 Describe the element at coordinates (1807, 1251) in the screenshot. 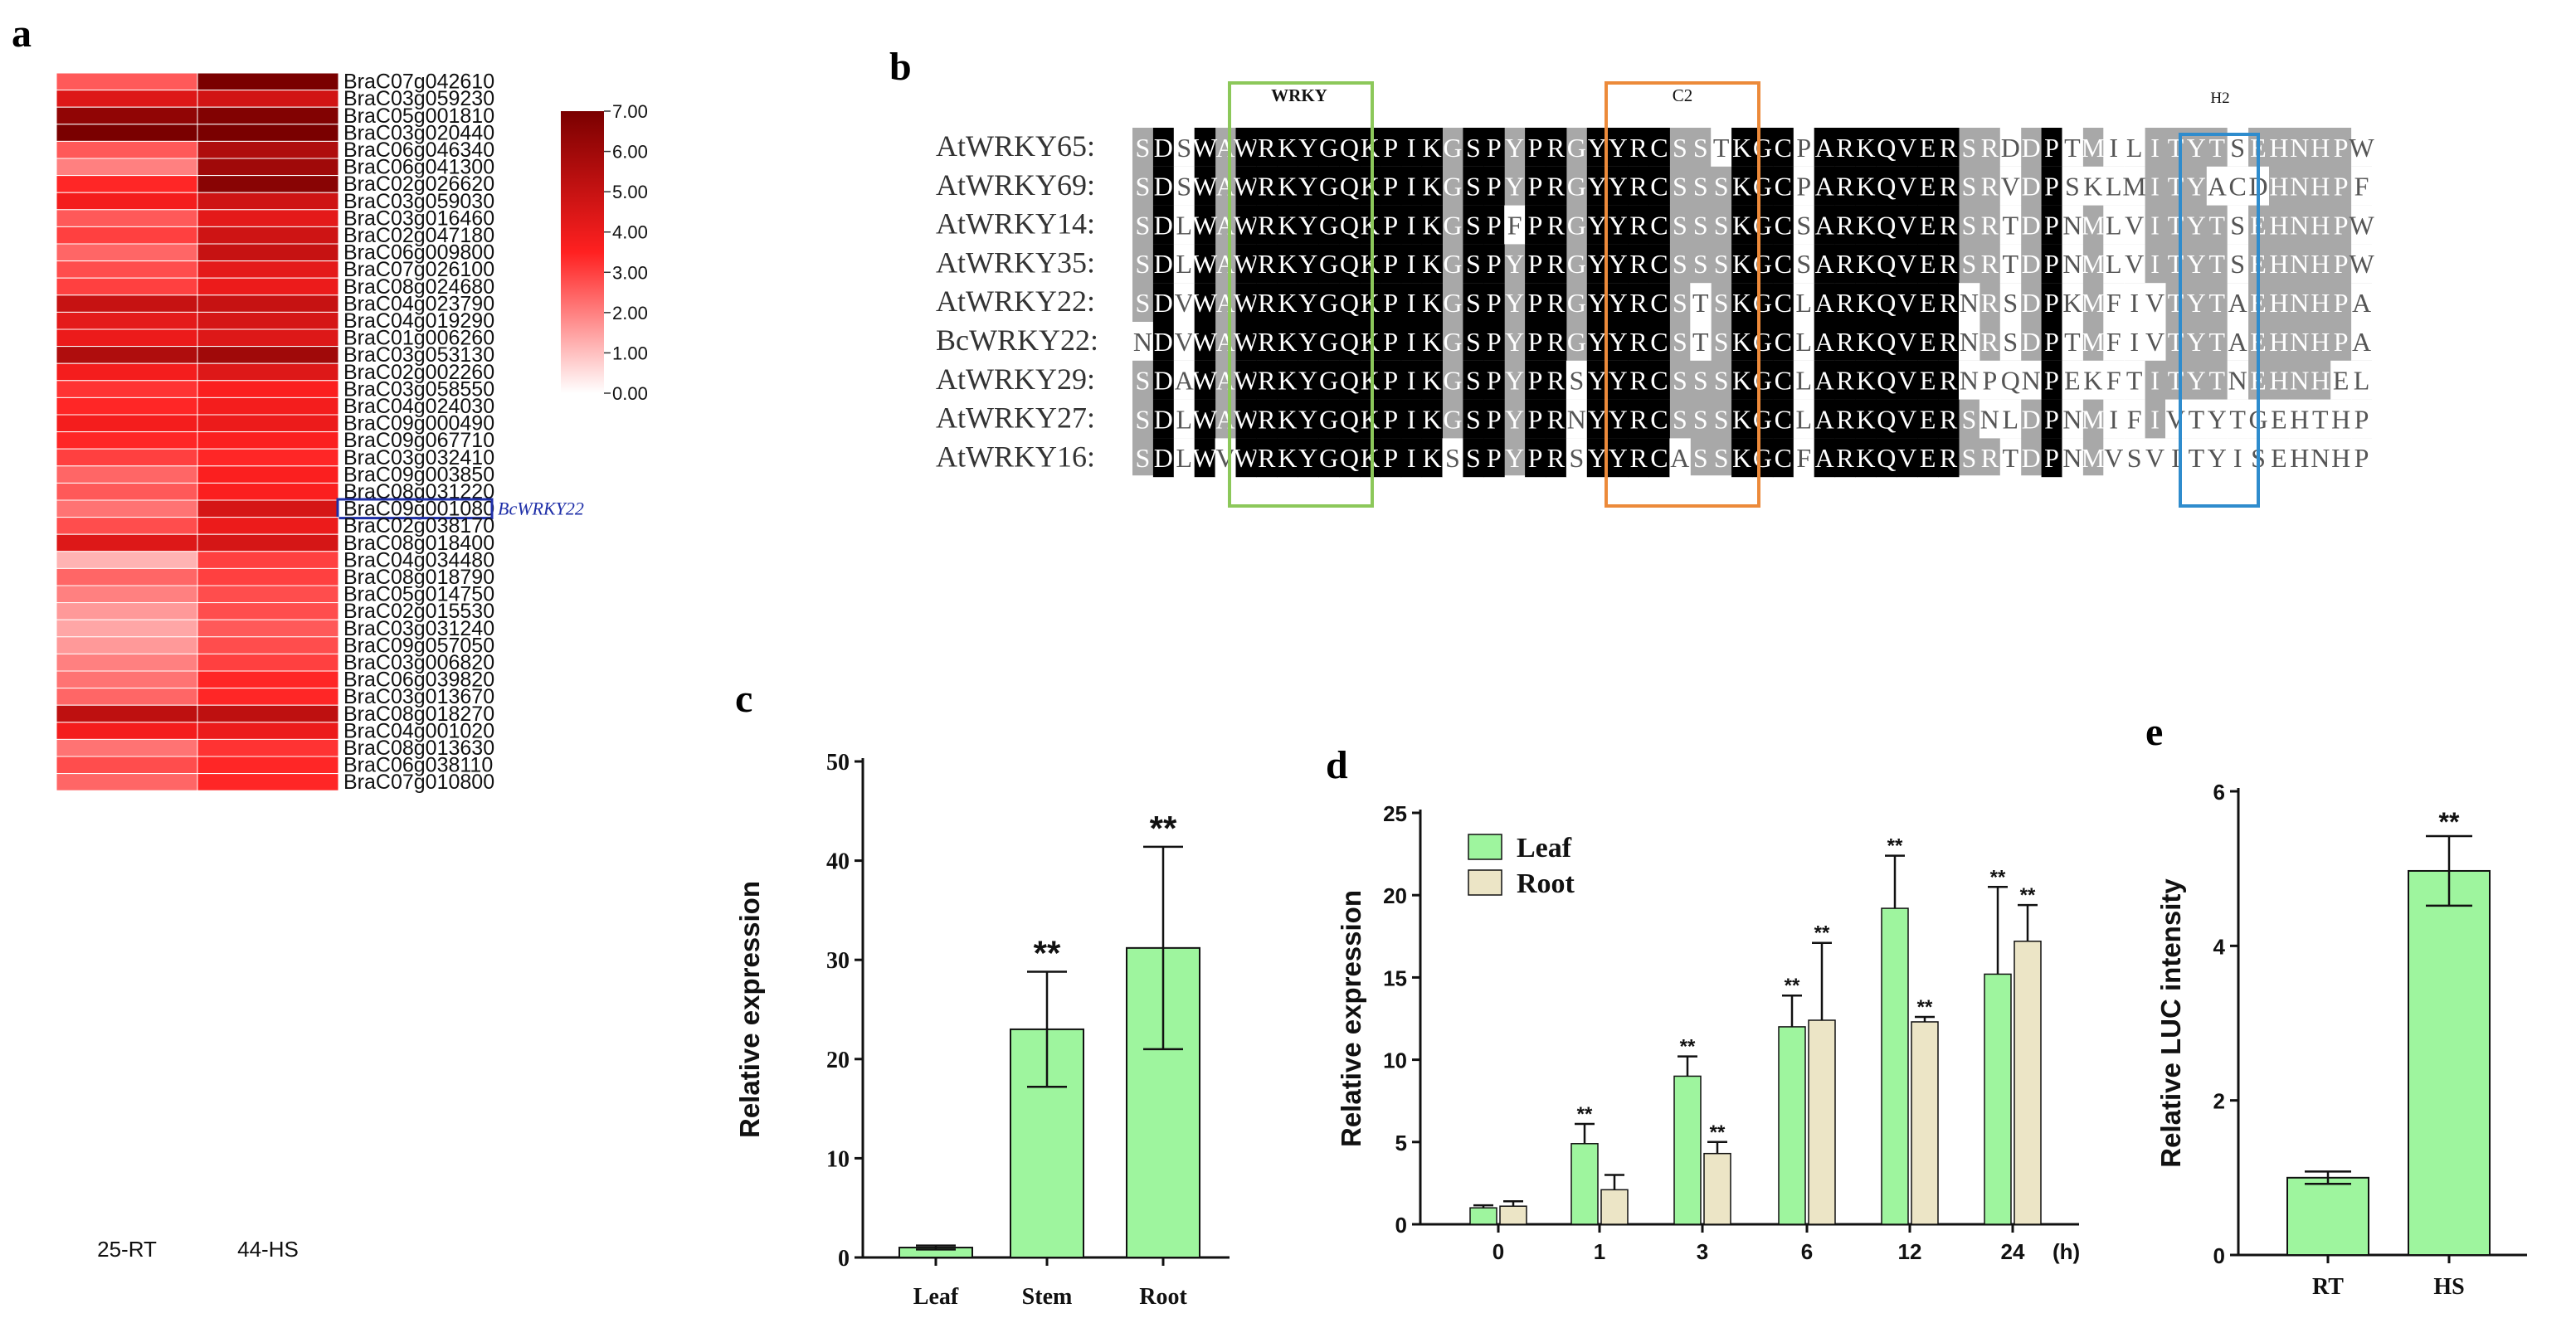

I see `x-tick-label: 6` at that location.